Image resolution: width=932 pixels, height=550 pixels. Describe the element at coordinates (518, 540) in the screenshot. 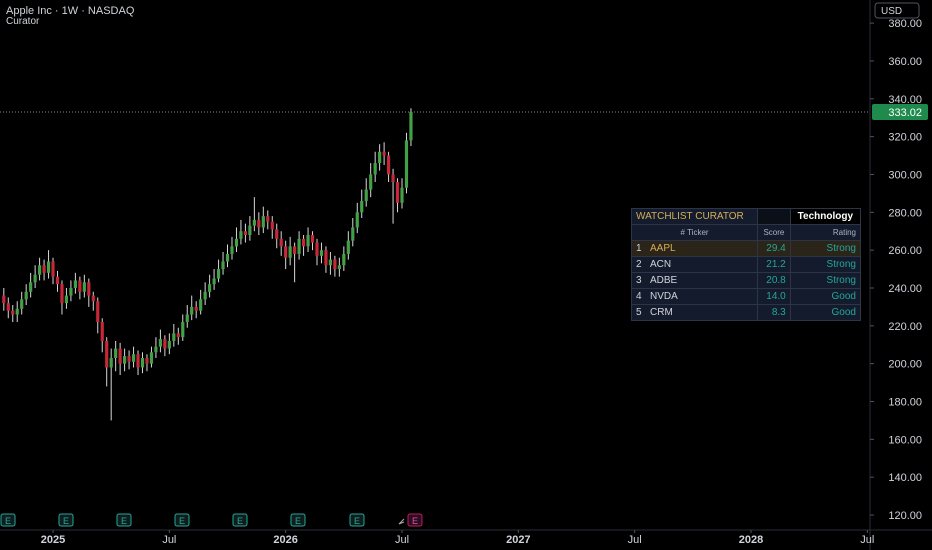

I see `x-tick-label: 2027` at that location.